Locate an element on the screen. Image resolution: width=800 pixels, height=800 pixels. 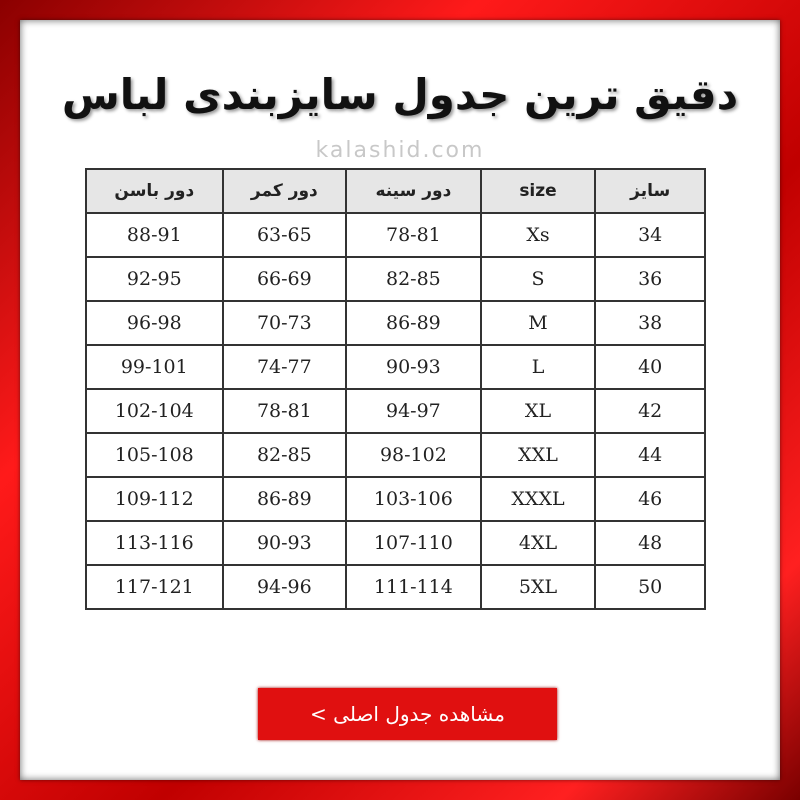
table-row: 42 XL 94-97 78-81 102-104 is located at coordinates (395, 411).